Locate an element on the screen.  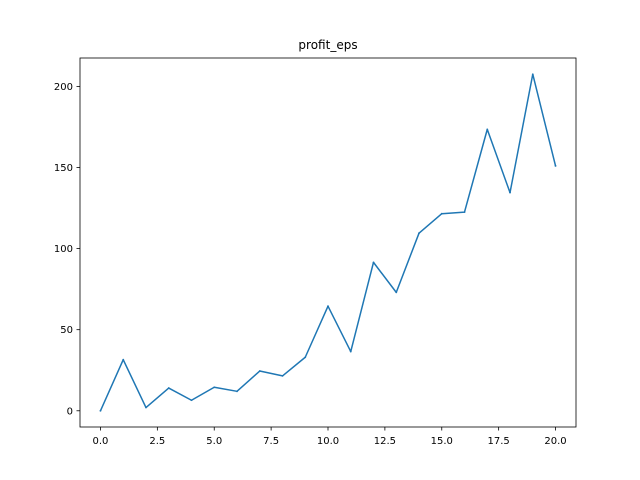
x-tick-label: 0.0 is located at coordinates (101, 441).